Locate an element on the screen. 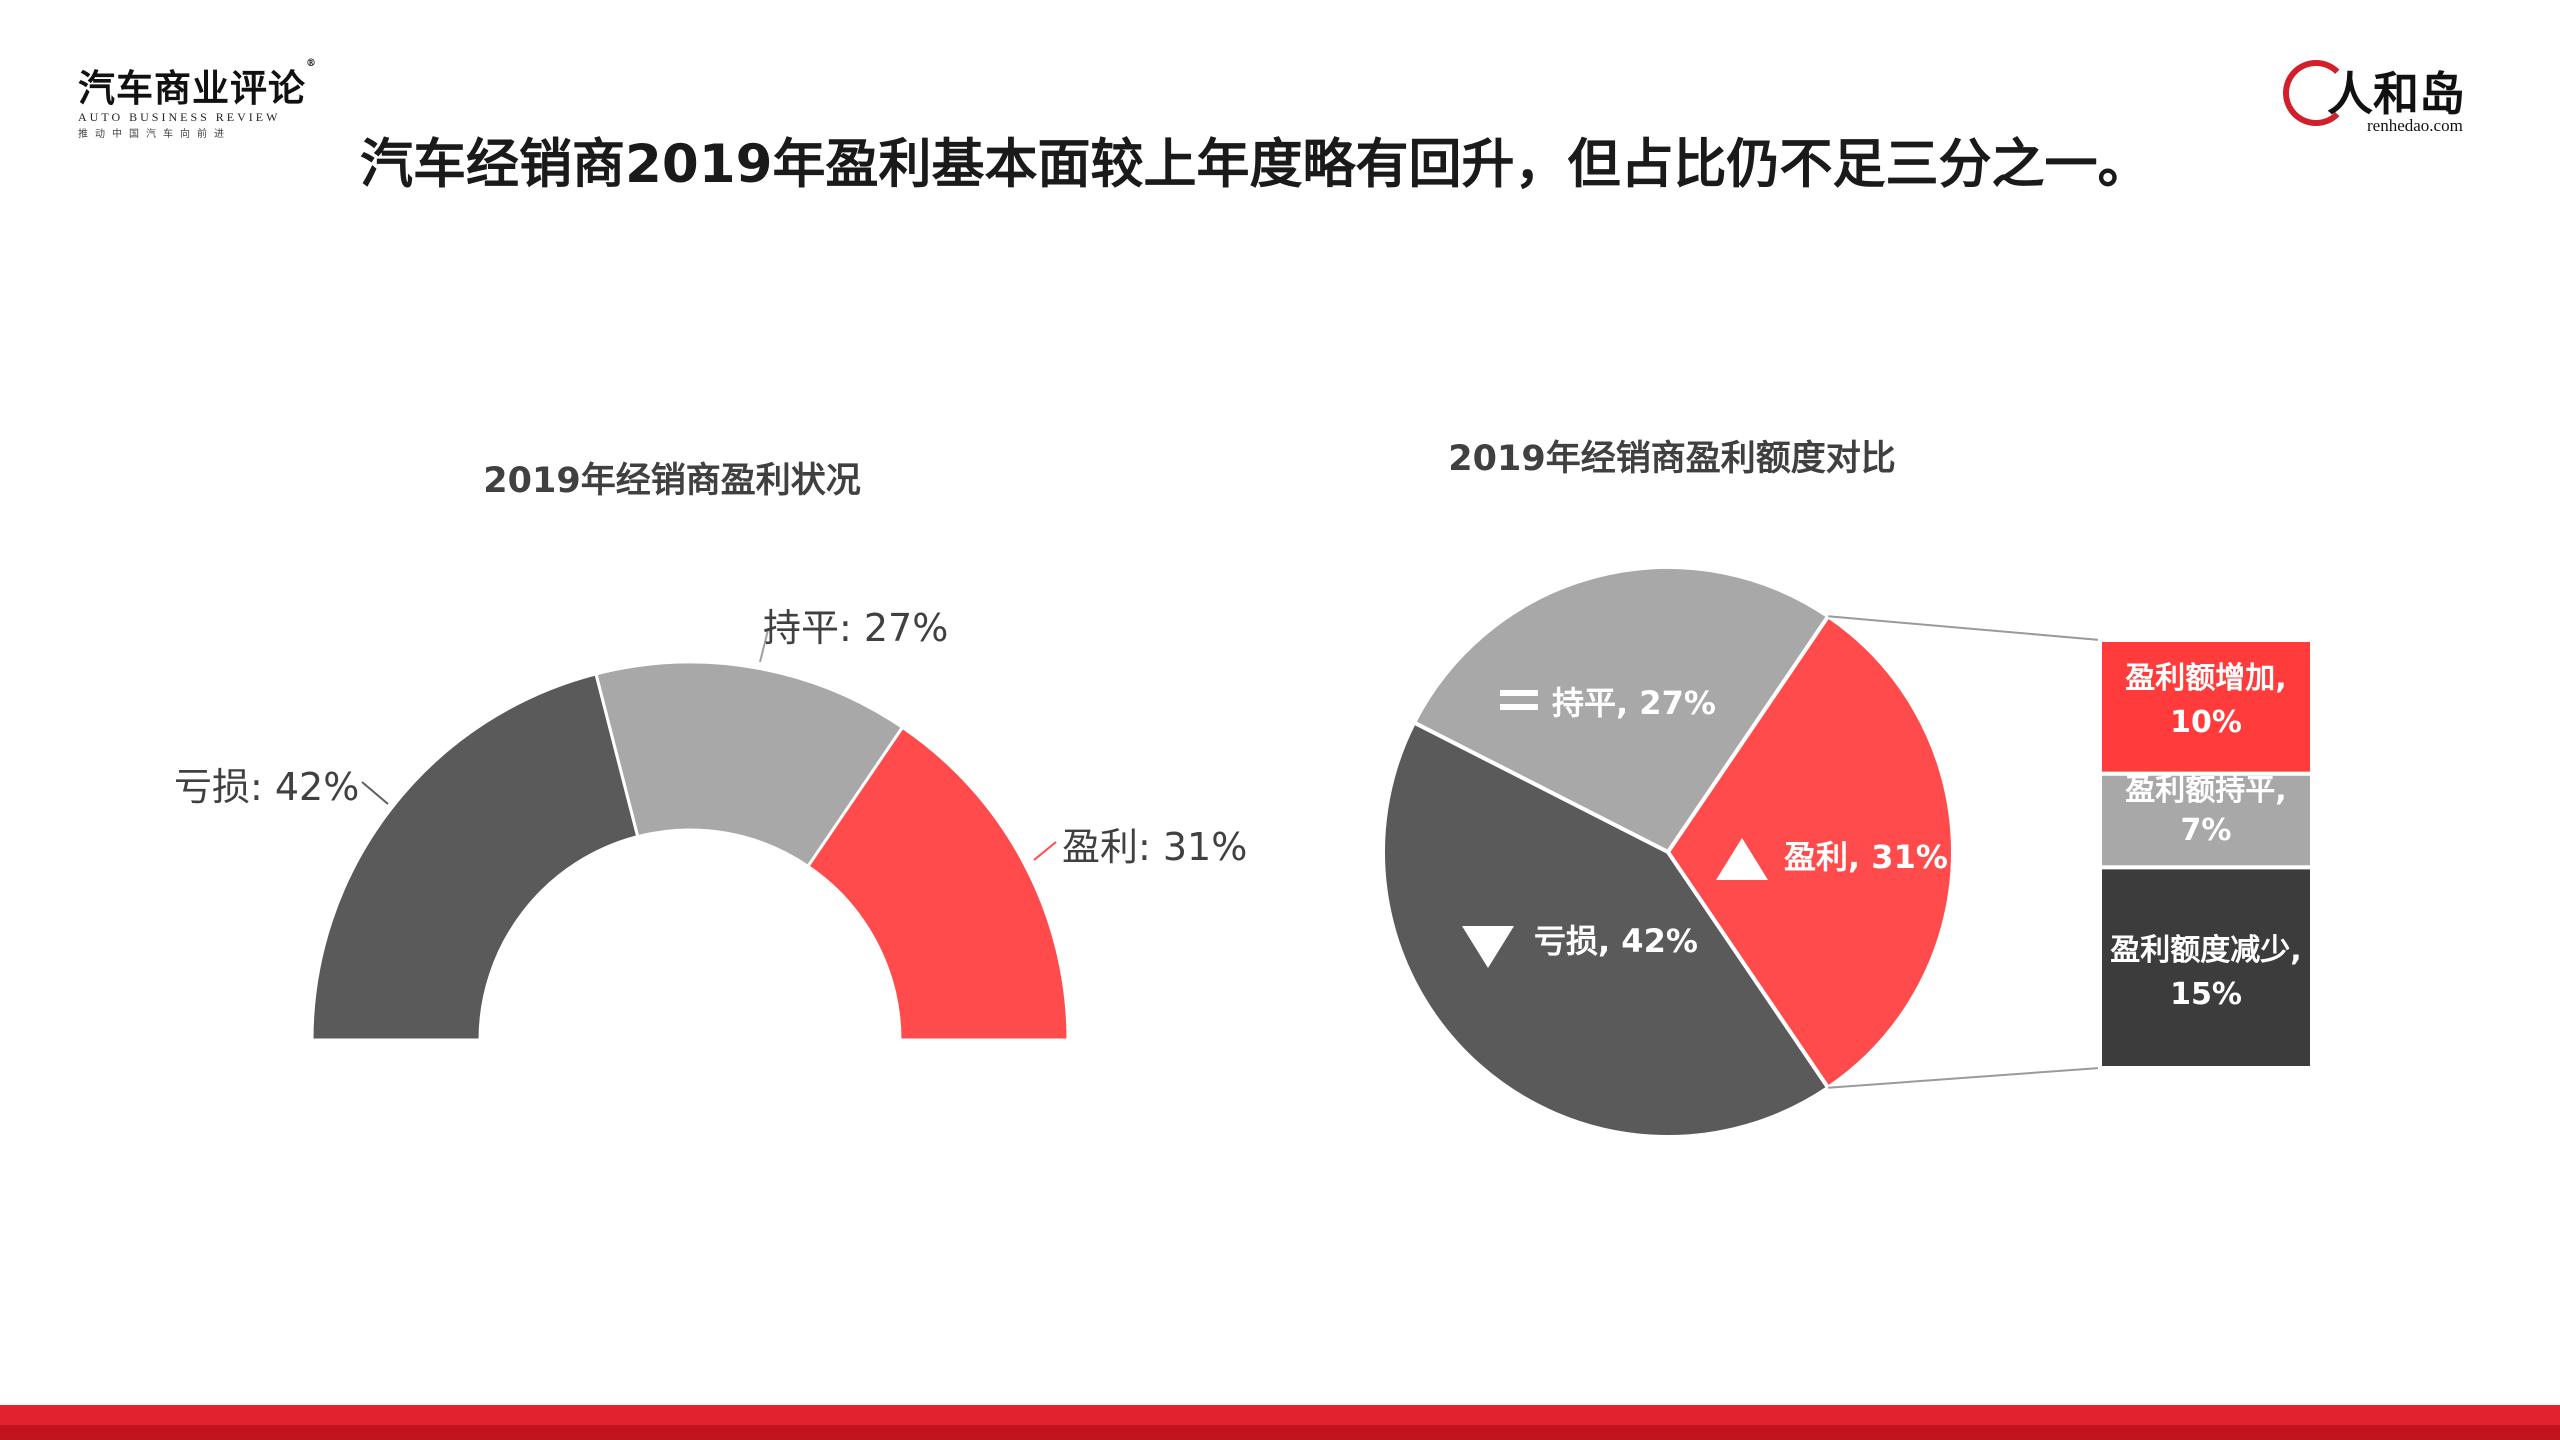 This screenshot has width=2560, height=1440. triangle-up-icon is located at coordinates (1742, 859).